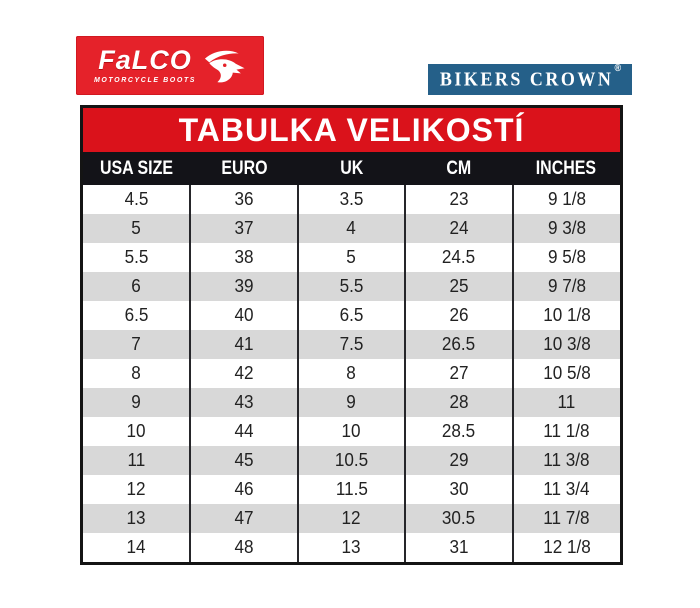 Image resolution: width=700 pixels, height=608 pixels. What do you see at coordinates (243, 489) in the screenshot?
I see `size-cell: 46` at bounding box center [243, 489].